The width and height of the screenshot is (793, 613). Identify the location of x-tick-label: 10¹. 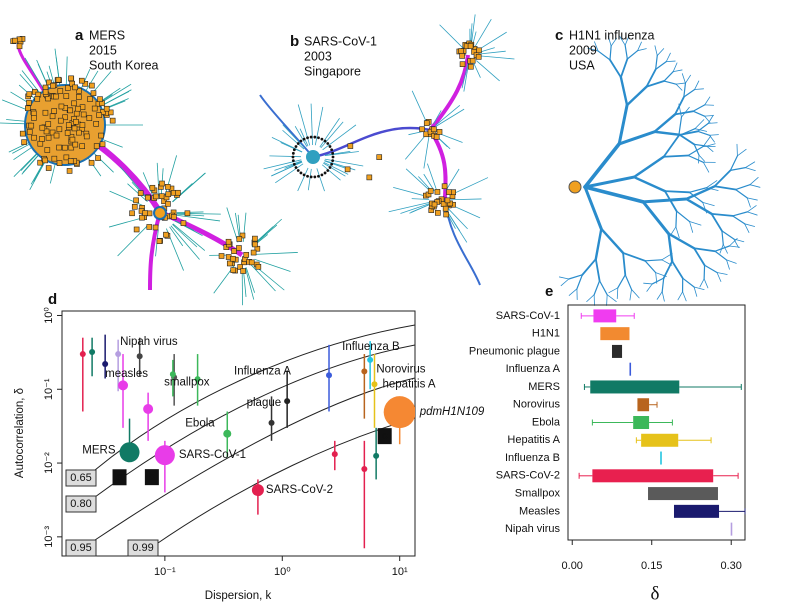
(400, 572).